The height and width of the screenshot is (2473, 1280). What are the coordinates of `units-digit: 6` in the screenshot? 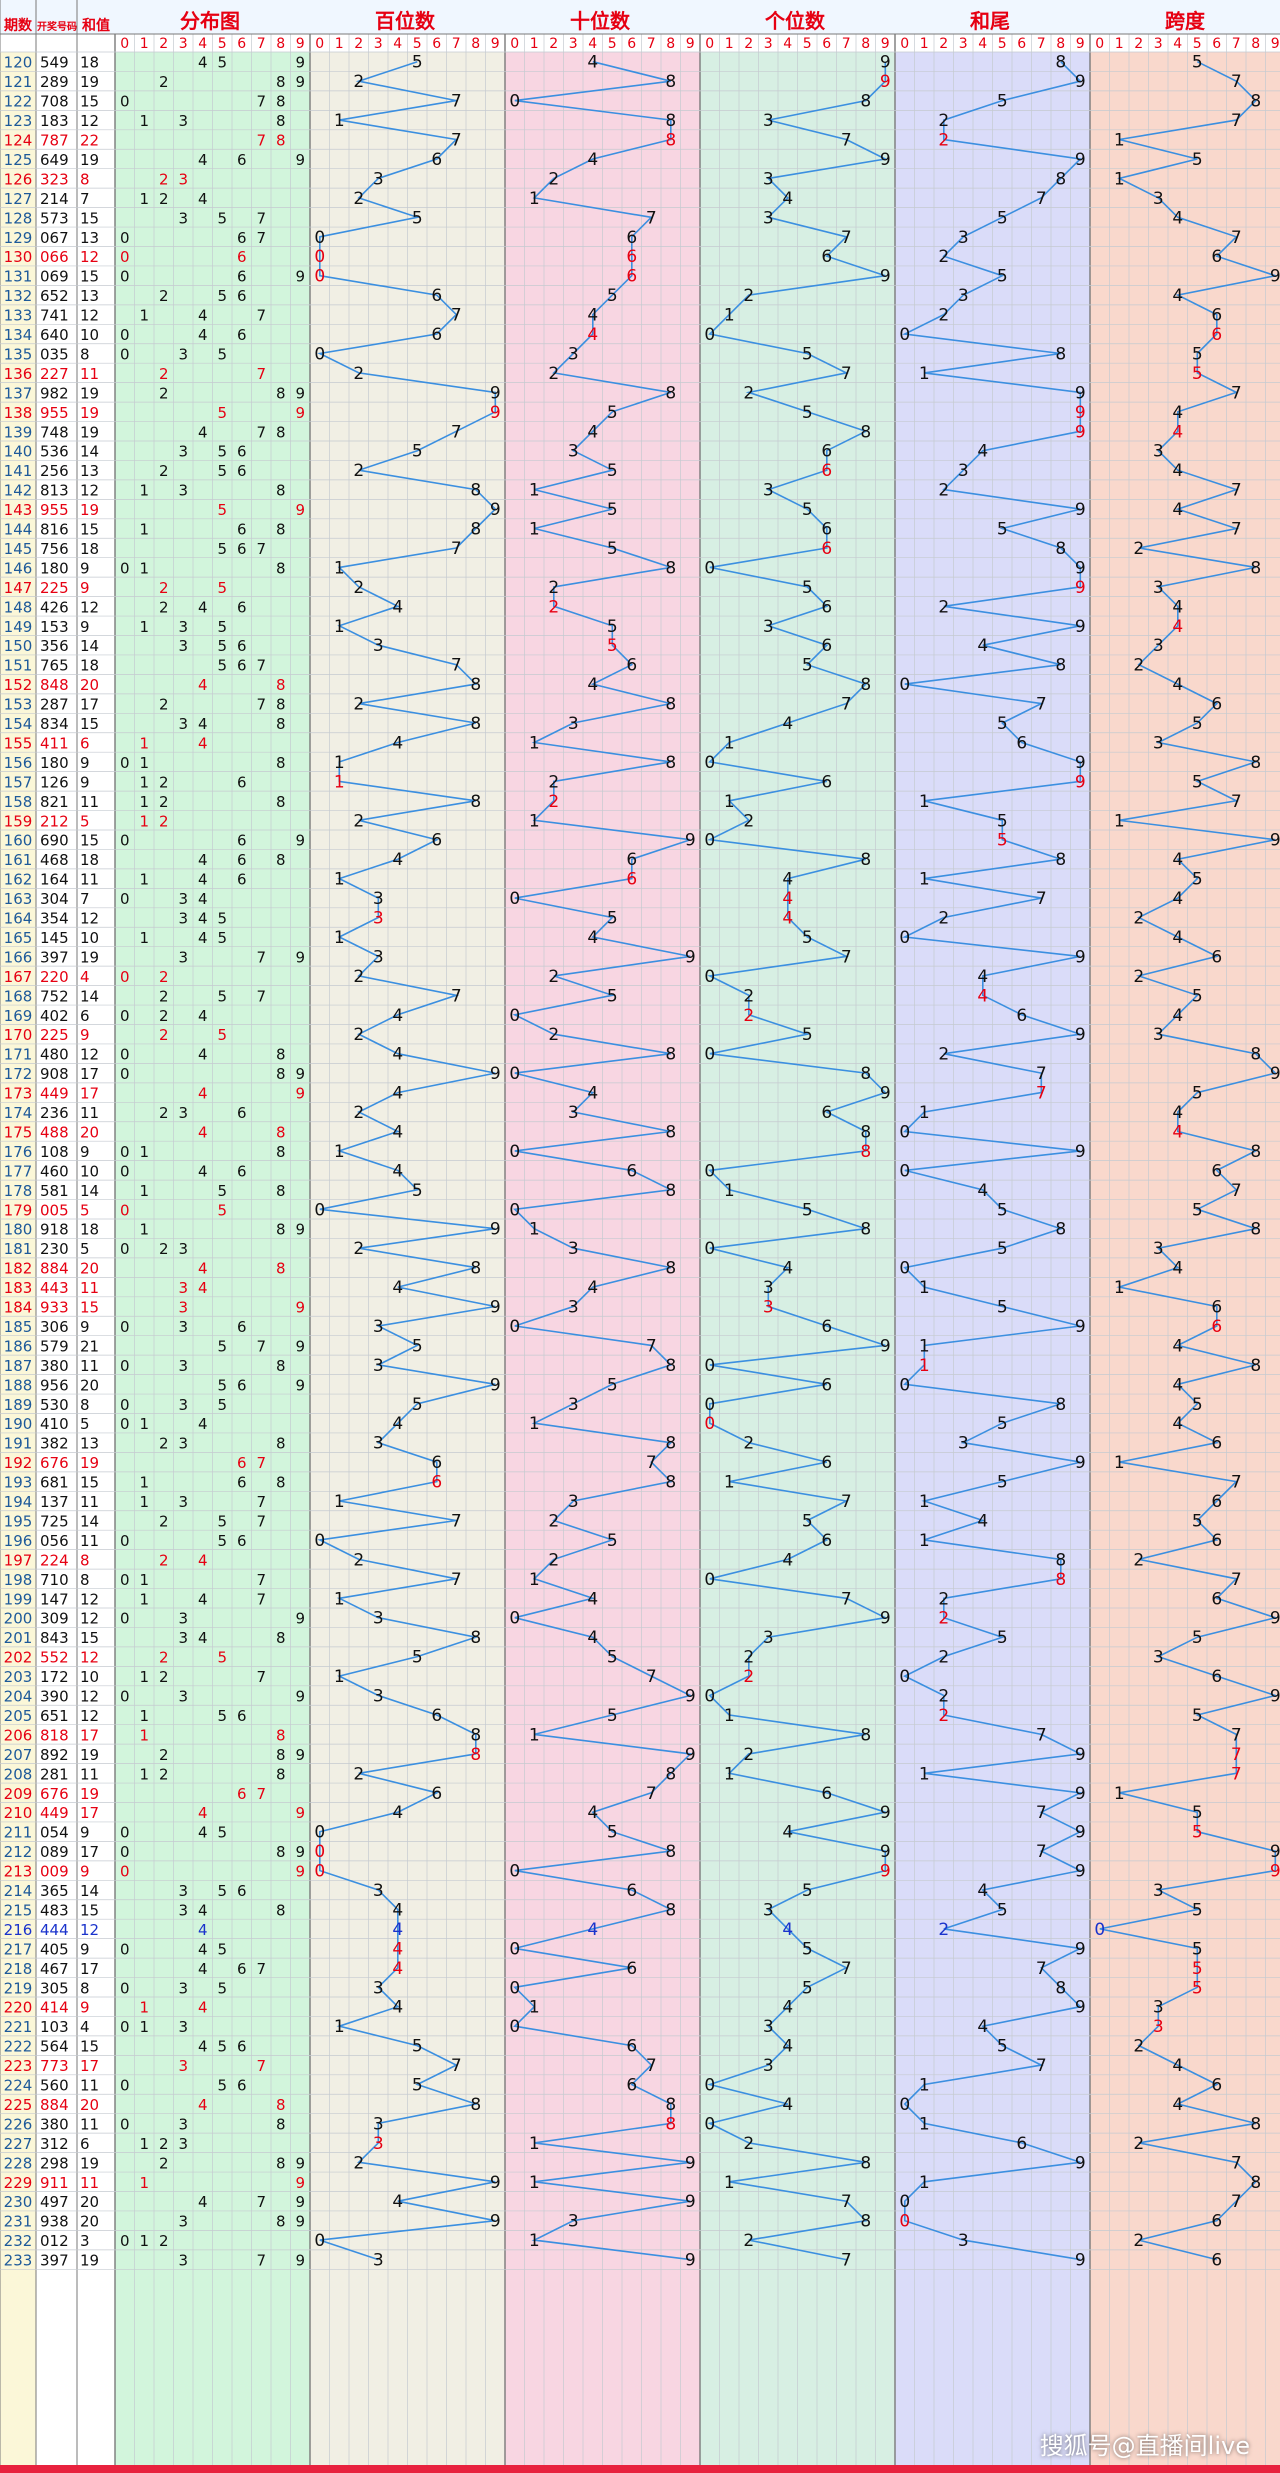 It's located at (826, 1541).